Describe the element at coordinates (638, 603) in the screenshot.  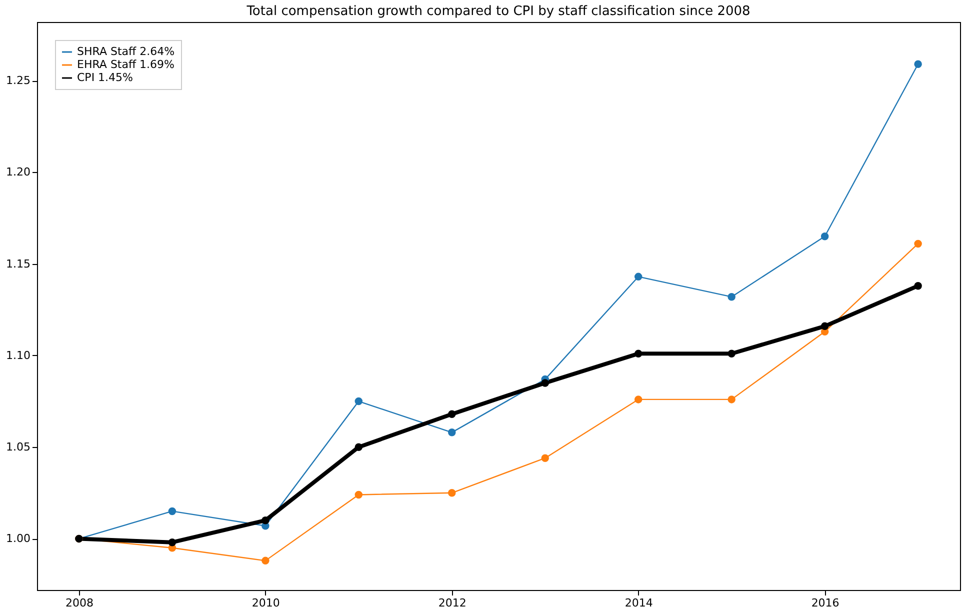
I see `x-tick-label: 2014` at that location.